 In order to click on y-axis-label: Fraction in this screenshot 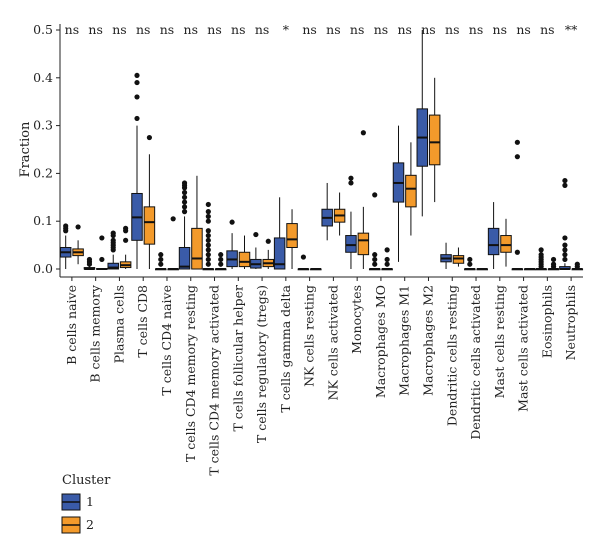, I will do `click(25, 149)`.